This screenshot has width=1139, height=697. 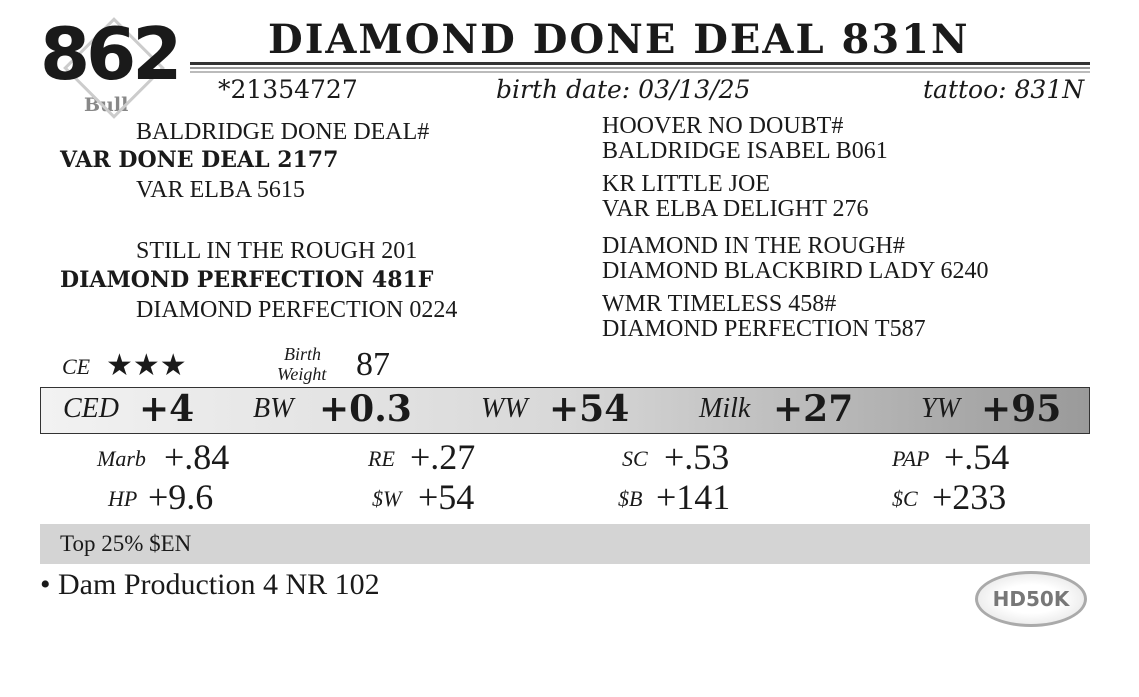 I want to click on lot-number: 862, so click(x=111, y=54).